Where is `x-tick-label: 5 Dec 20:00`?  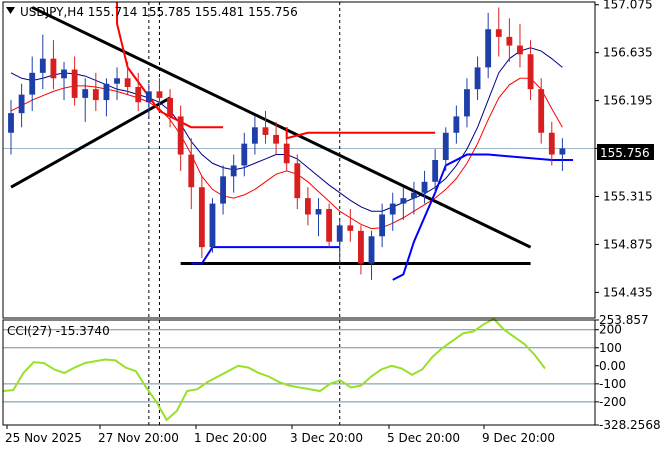
x-tick-label: 5 Dec 20:00 is located at coordinates (423, 438).